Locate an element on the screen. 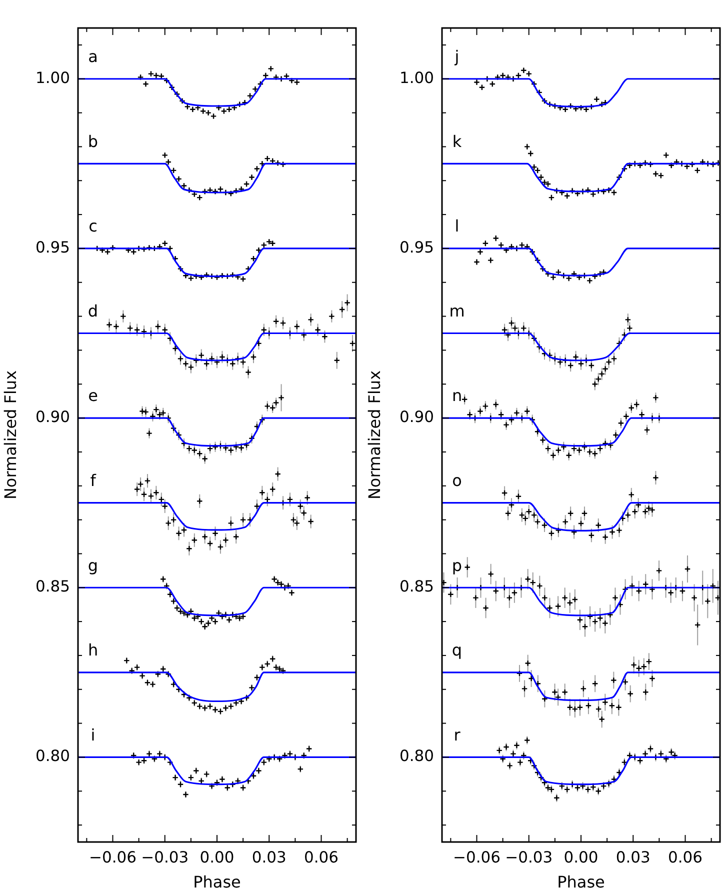 The height and width of the screenshot is (893, 728). annotation: j is located at coordinates (457, 56).